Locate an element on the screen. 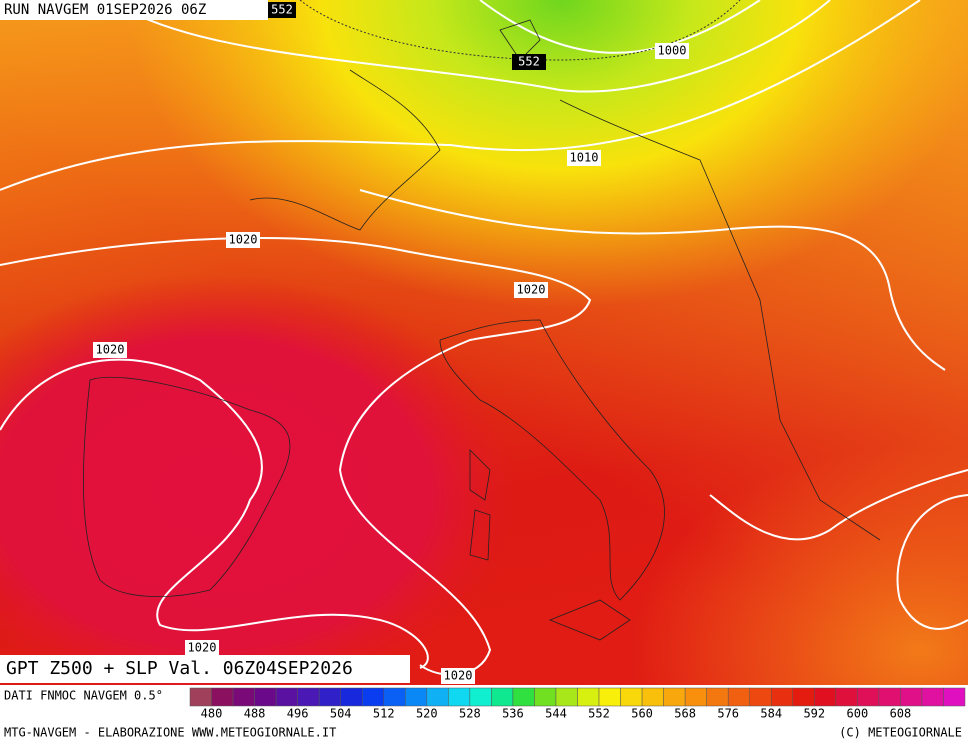 Image resolution: width=968 pixels, height=749 pixels. colorbar-label: 600 is located at coordinates (858, 714).